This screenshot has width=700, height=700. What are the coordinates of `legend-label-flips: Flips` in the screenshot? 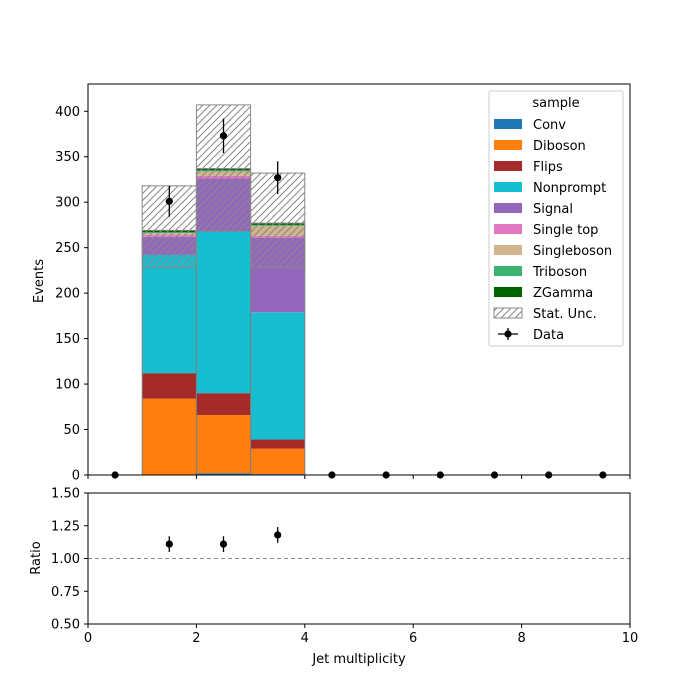 It's located at (548, 167).